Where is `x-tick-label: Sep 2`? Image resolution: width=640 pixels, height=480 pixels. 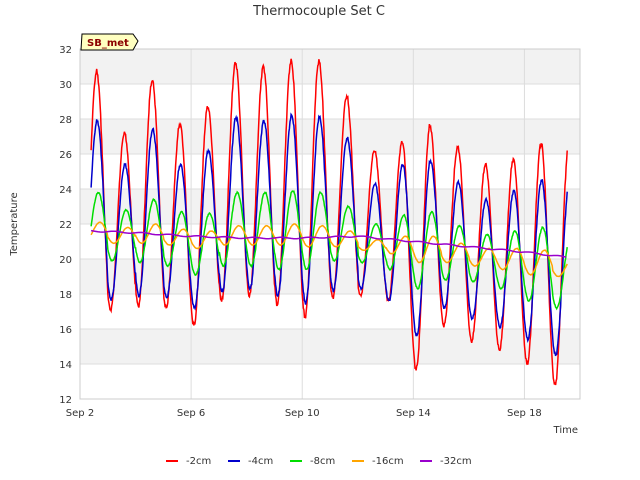
x-tick-label: Sep 2 is located at coordinates (80, 413).